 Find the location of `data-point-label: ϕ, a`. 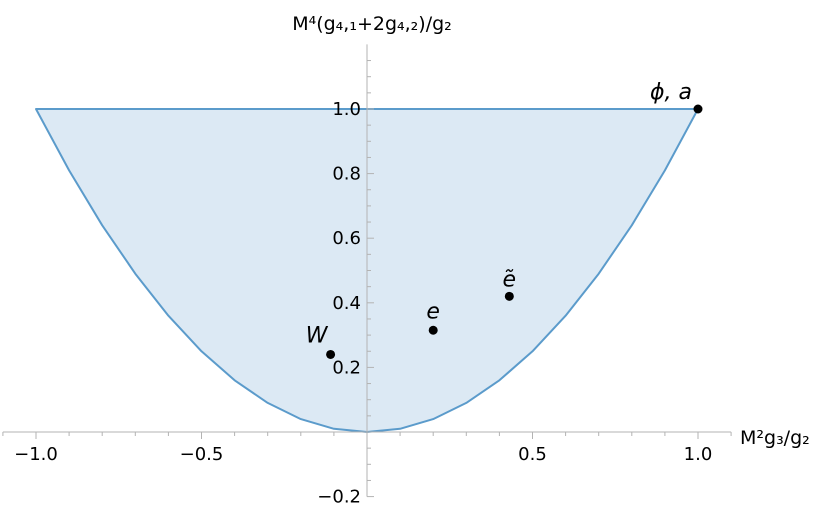

data-point-label: ϕ, a is located at coordinates (671, 92).